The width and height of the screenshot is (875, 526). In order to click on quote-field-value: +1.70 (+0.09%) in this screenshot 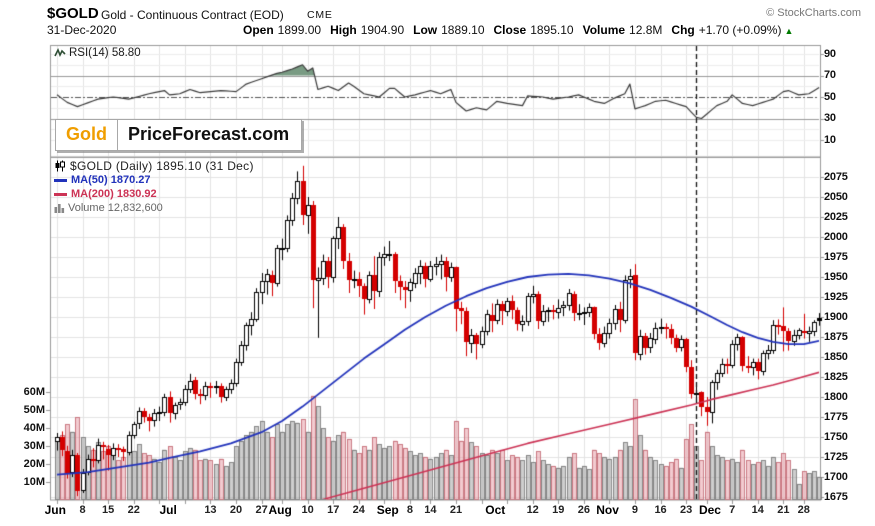, I will do `click(740, 30)`.